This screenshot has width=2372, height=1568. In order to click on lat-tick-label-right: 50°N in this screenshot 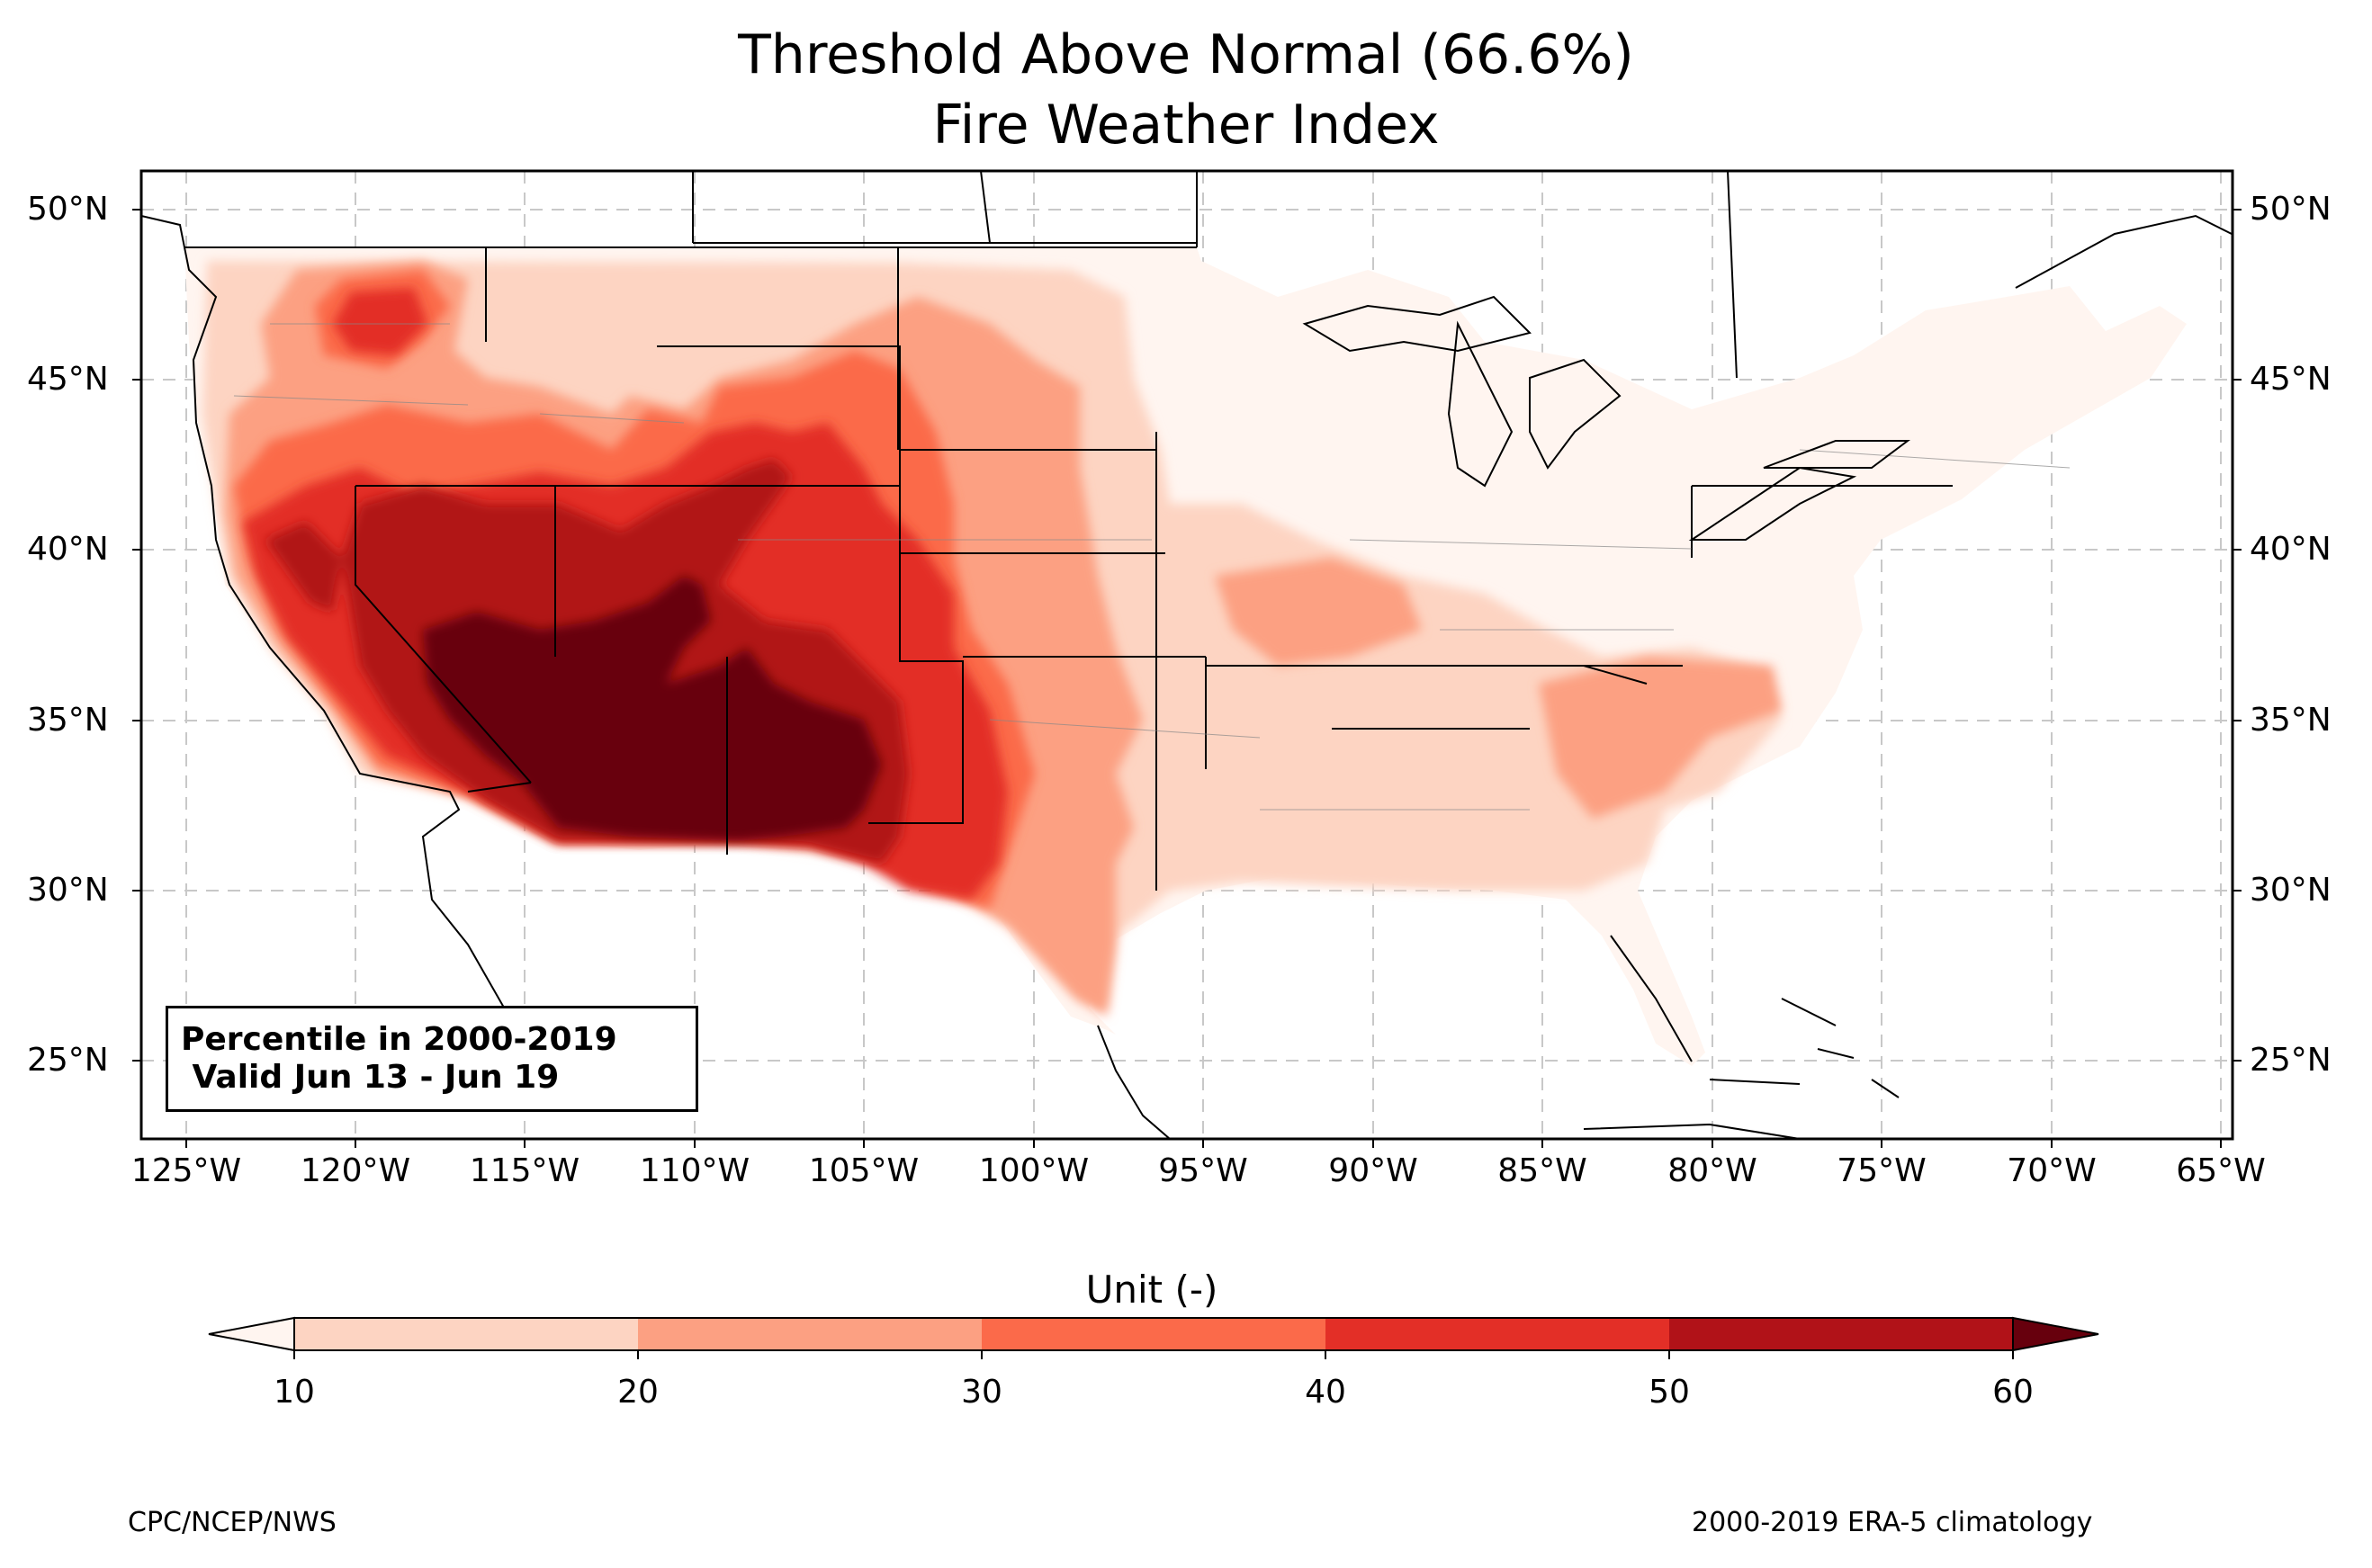, I will do `click(2291, 209)`.